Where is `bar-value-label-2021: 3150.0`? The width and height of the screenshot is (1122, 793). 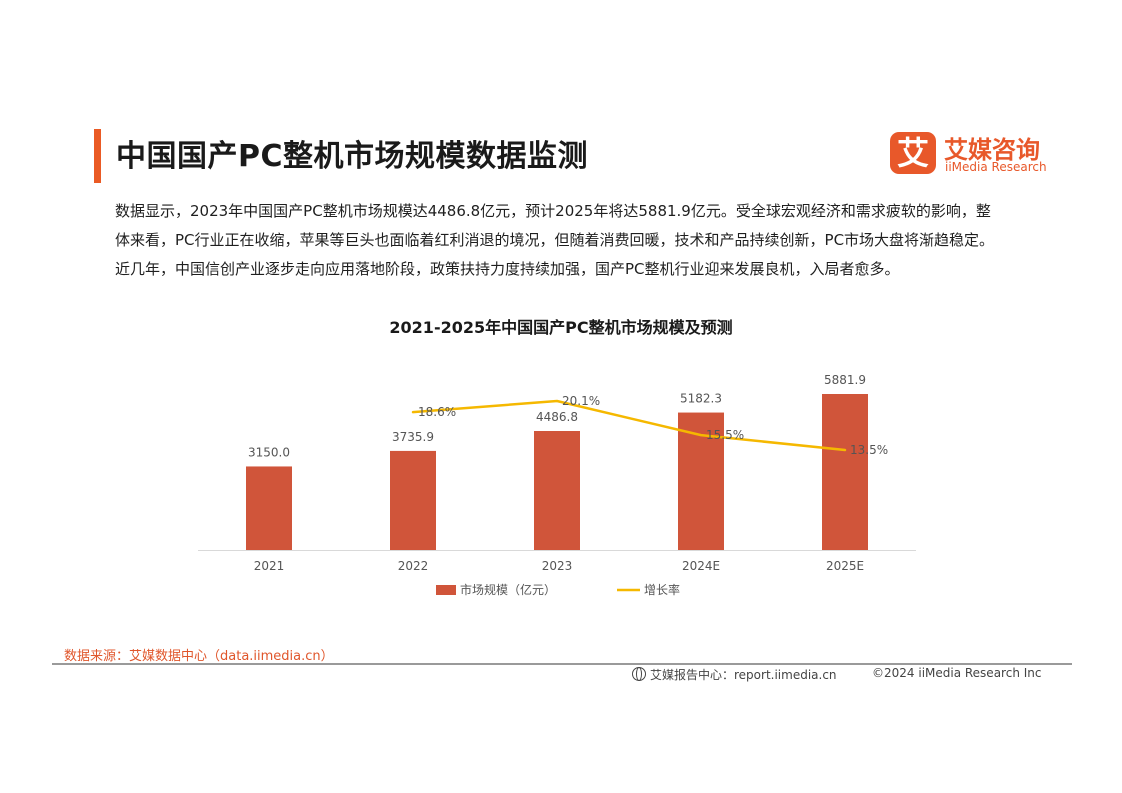
bar-value-label-2021: 3150.0 is located at coordinates (269, 452).